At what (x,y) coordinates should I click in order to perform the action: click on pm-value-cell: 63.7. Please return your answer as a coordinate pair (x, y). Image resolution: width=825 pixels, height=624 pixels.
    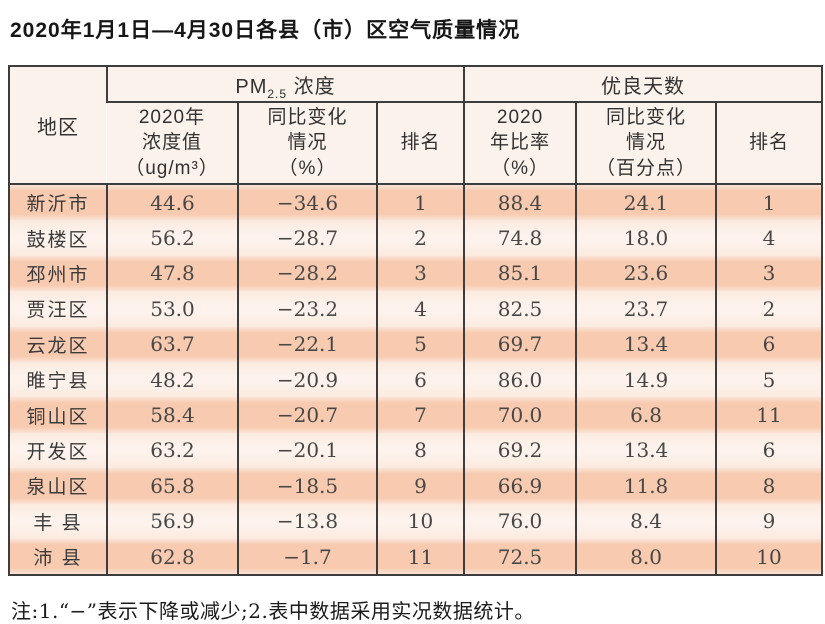
    Looking at the image, I should click on (172, 344).